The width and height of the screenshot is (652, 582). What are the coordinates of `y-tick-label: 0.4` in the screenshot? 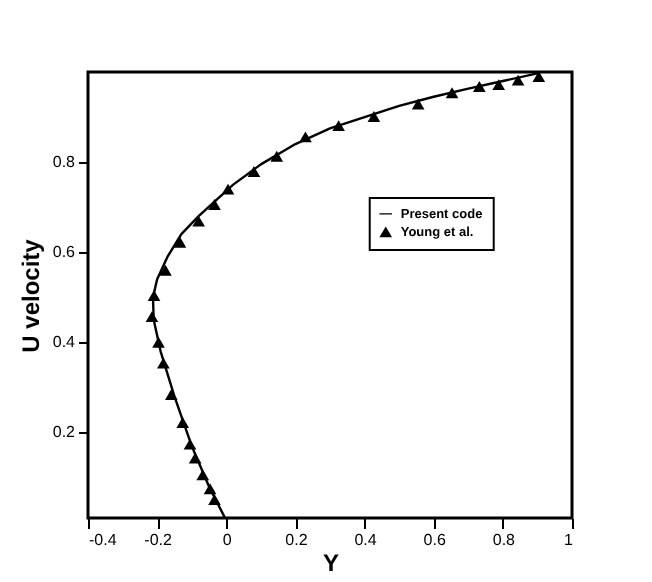 It's located at (64, 342).